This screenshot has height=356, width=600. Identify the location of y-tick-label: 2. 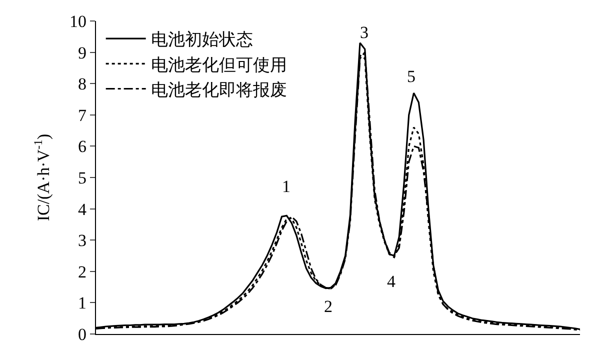
(82, 272).